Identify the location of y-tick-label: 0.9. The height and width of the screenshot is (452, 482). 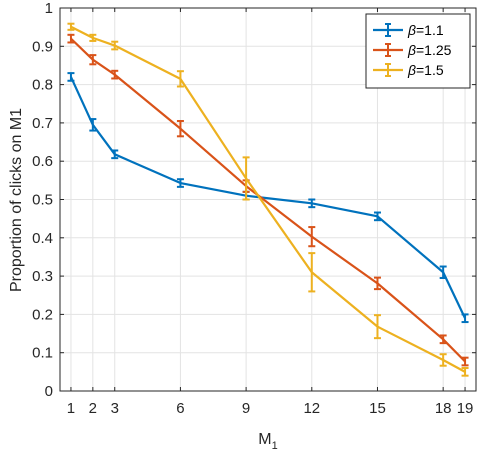
(42, 46).